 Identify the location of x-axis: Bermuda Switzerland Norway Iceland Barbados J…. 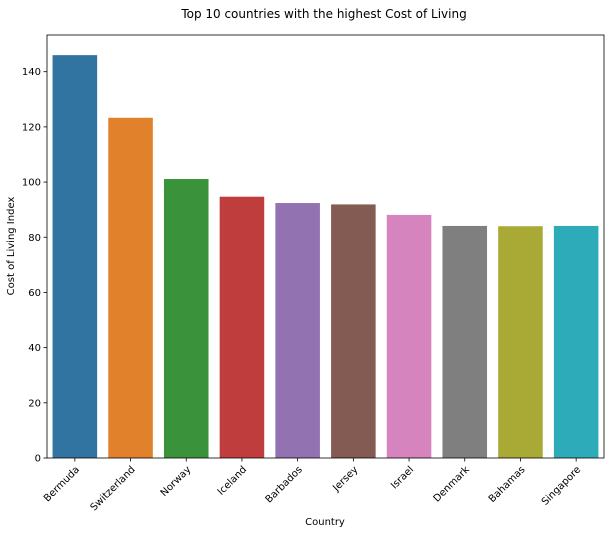
(312, 485).